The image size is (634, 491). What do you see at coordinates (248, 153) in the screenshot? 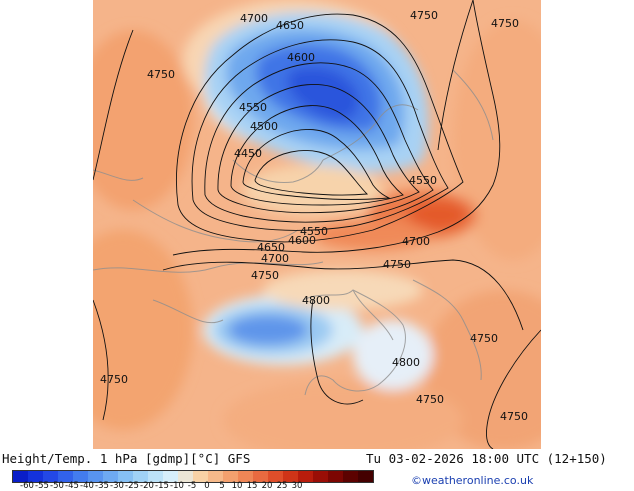
I see `contour-label: 4450` at bounding box center [248, 153].